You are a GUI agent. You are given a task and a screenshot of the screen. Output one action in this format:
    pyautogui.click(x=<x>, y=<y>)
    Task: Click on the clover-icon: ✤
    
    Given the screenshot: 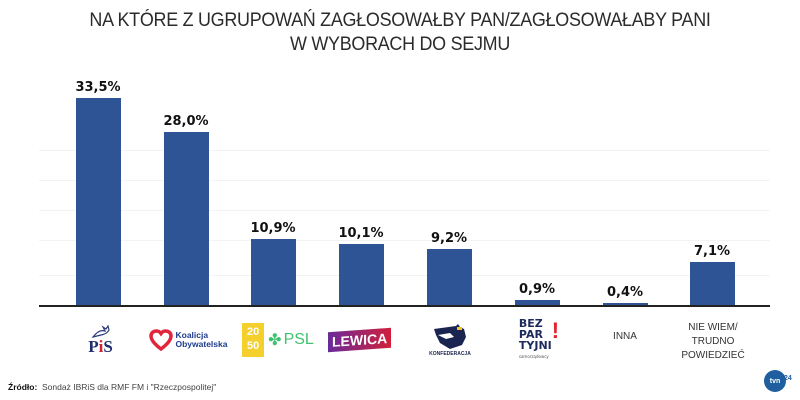 What is the action you would take?
    pyautogui.click(x=275, y=340)
    